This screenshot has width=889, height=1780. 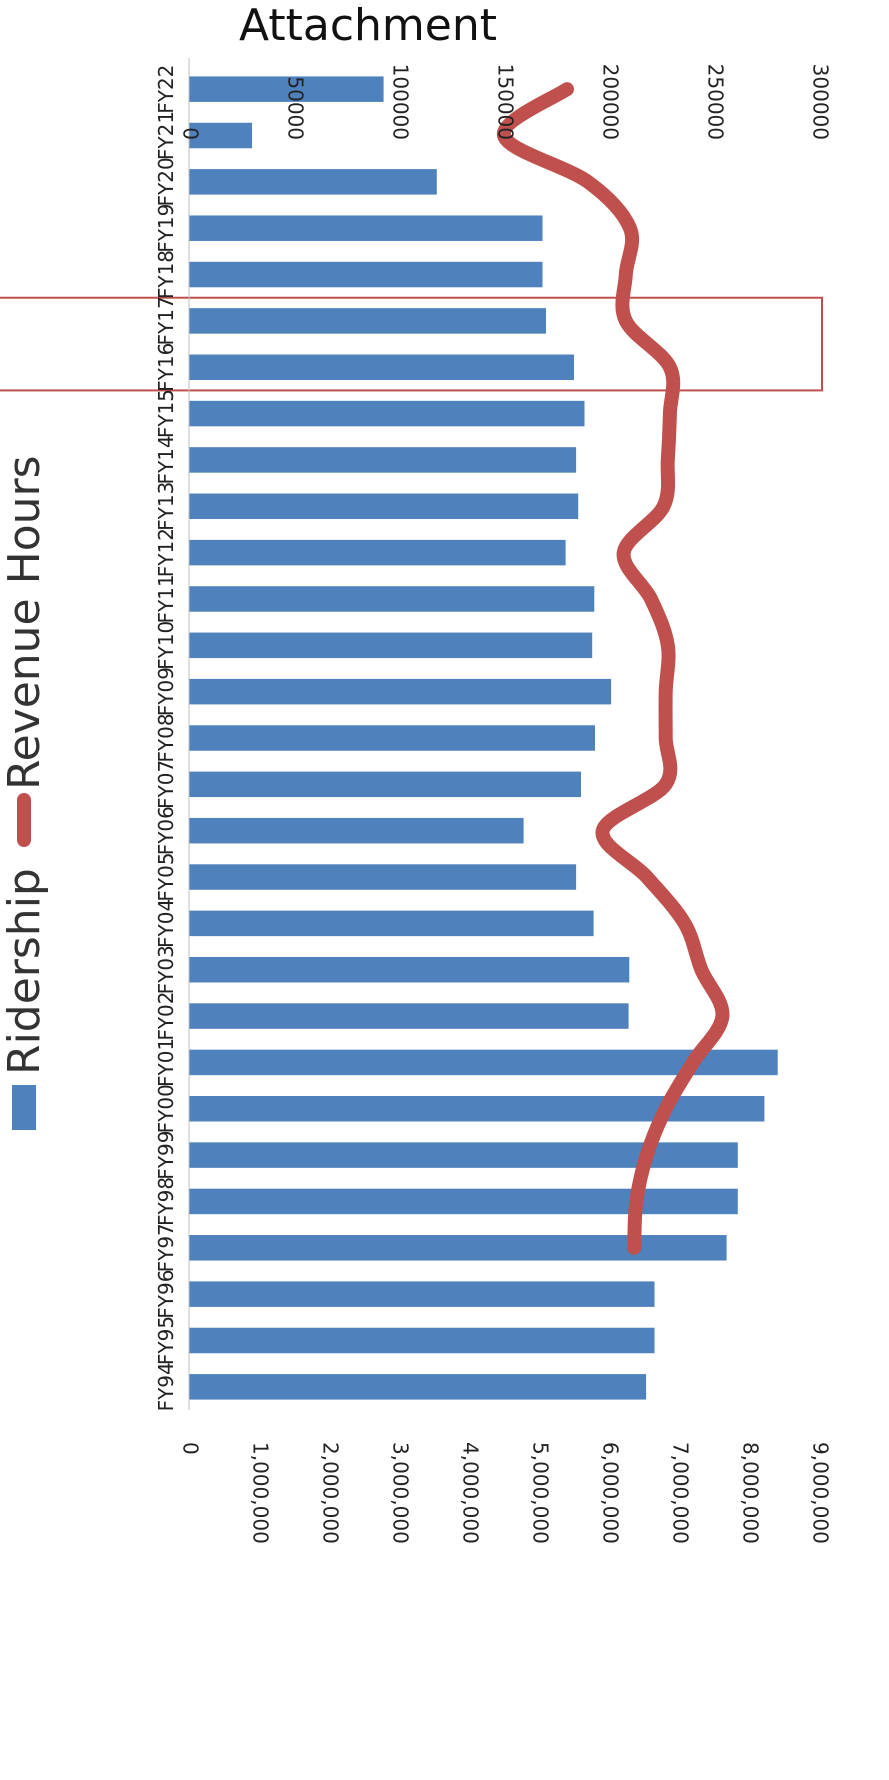 I want to click on secondary-tick-label: 250000, so click(x=716, y=102).